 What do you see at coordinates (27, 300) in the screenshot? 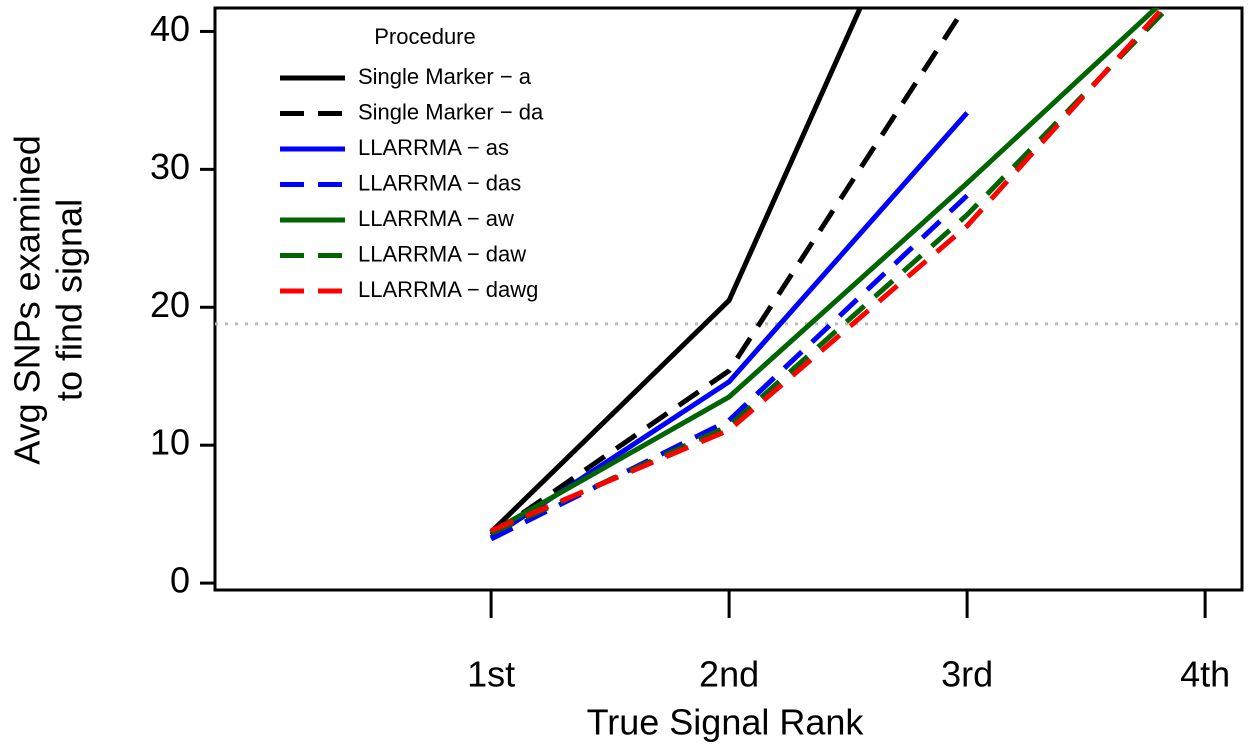
I see `y-axis-label-line: Avg SNPs examined` at bounding box center [27, 300].